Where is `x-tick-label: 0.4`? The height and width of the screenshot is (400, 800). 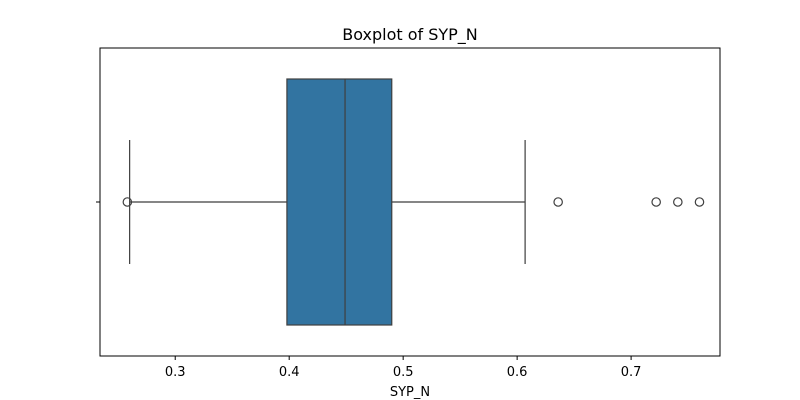 x-tick-label: 0.4 is located at coordinates (289, 372).